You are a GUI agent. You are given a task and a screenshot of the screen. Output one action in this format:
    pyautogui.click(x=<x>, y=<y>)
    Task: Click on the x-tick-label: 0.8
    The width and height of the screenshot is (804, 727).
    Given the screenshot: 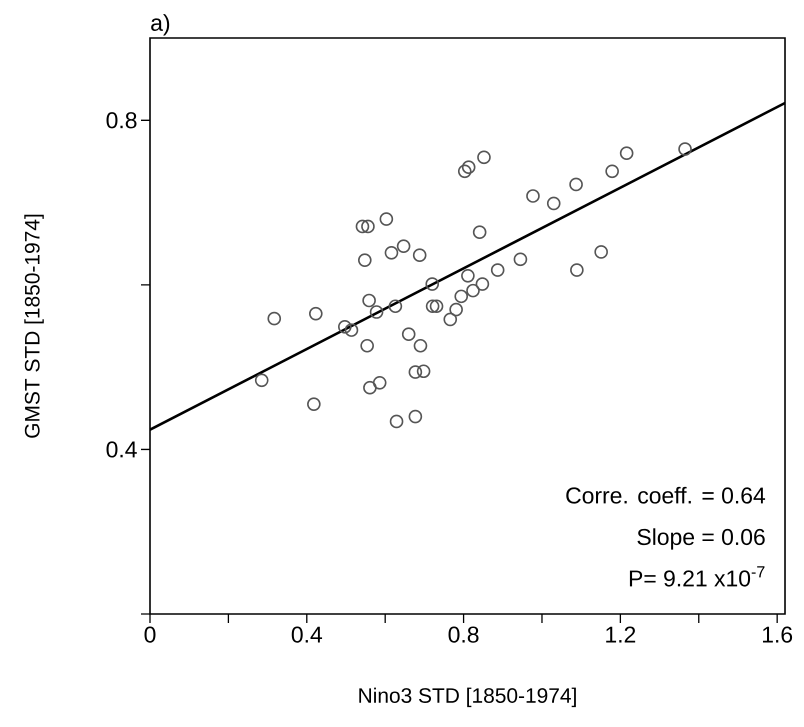 What is the action you would take?
    pyautogui.click(x=463, y=634)
    